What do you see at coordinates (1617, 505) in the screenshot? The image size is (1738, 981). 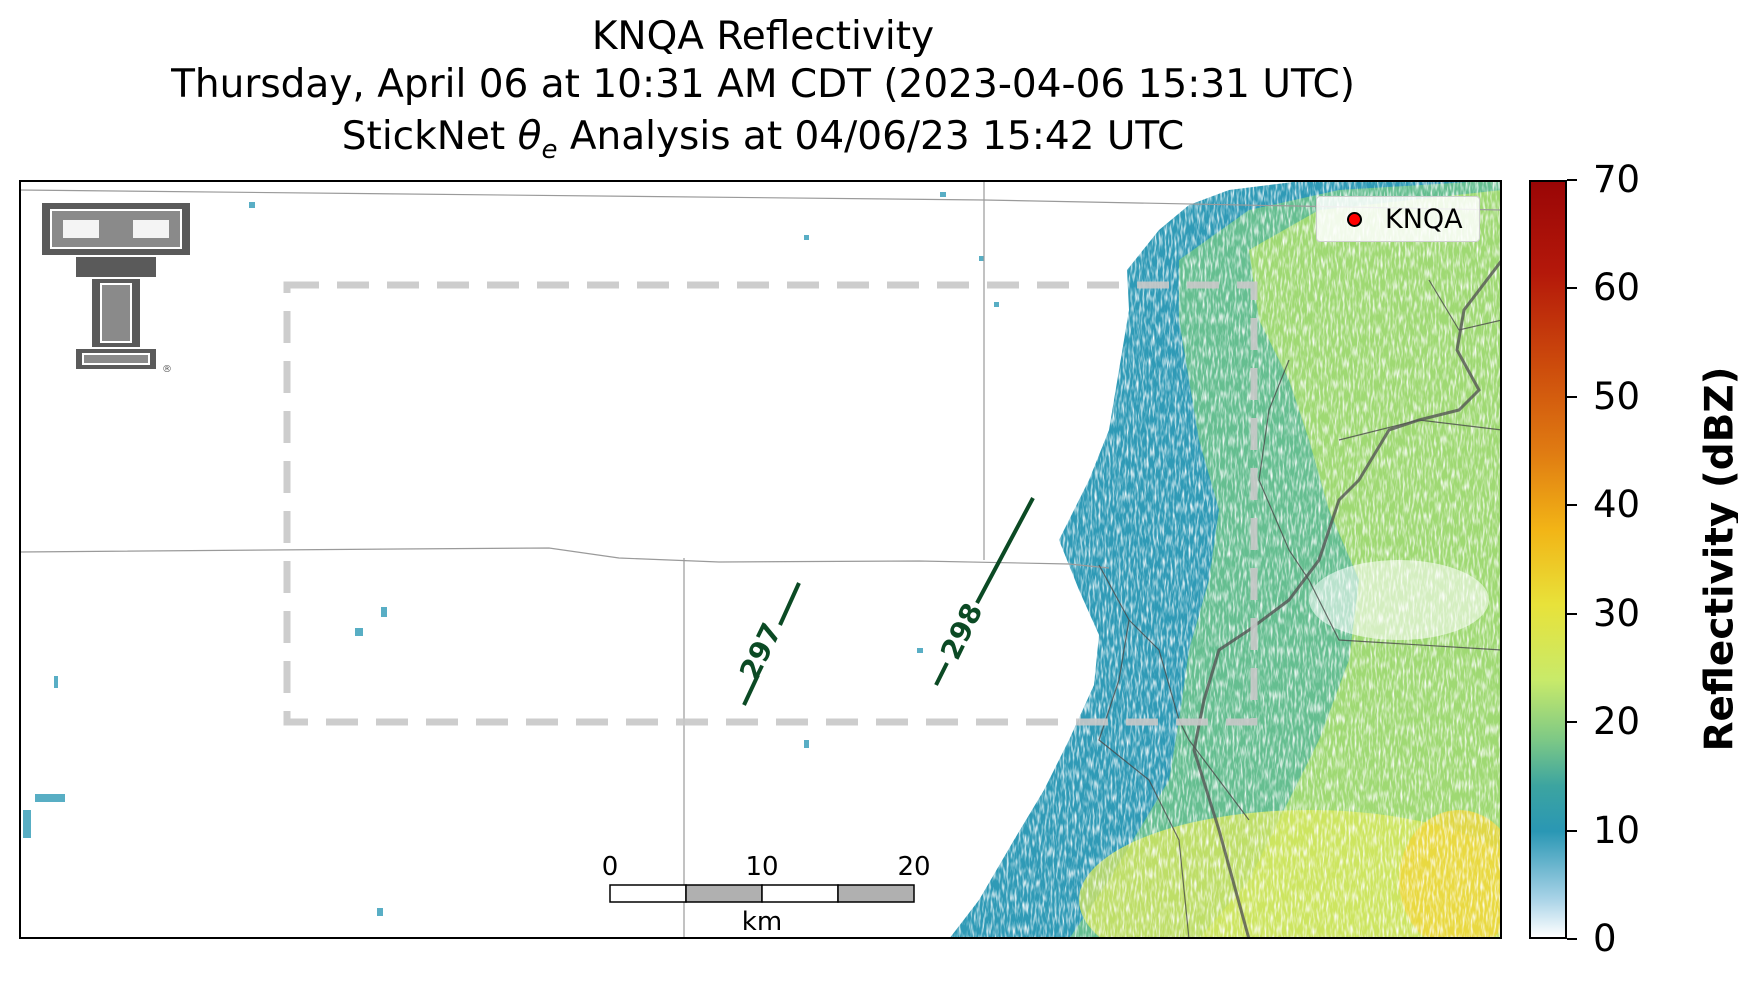 I see `colorbar-tick-label: 40` at bounding box center [1617, 505].